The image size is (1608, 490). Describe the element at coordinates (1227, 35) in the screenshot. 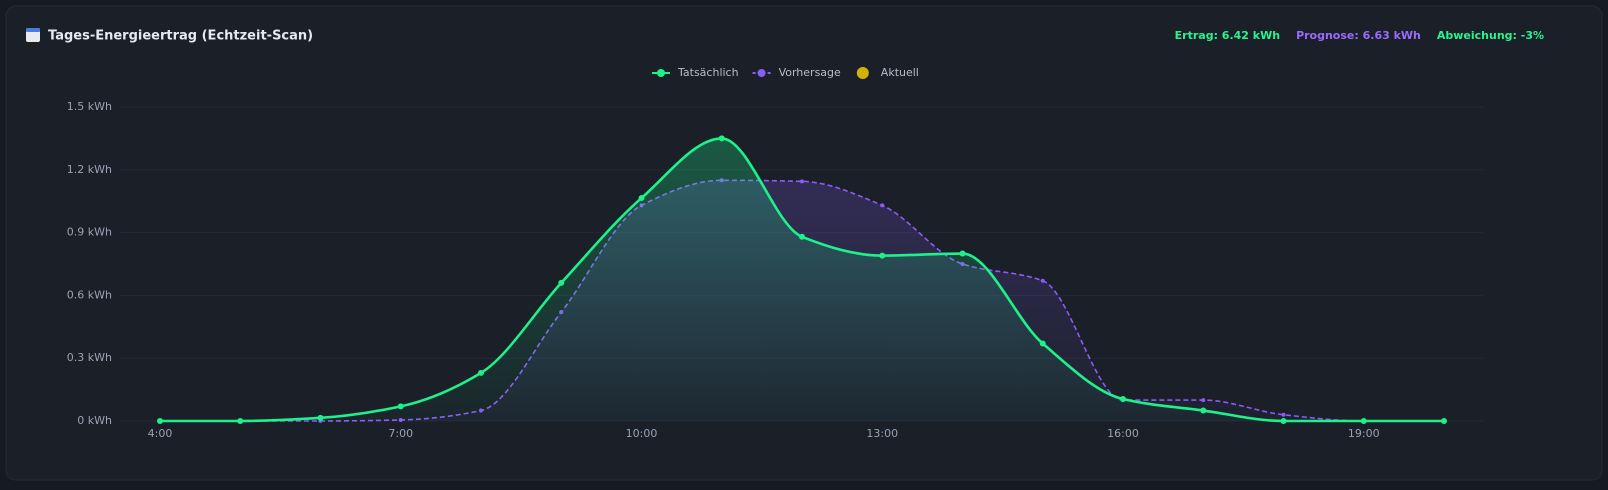

I see `stat: Ertrag: 6.42 kWh` at that location.